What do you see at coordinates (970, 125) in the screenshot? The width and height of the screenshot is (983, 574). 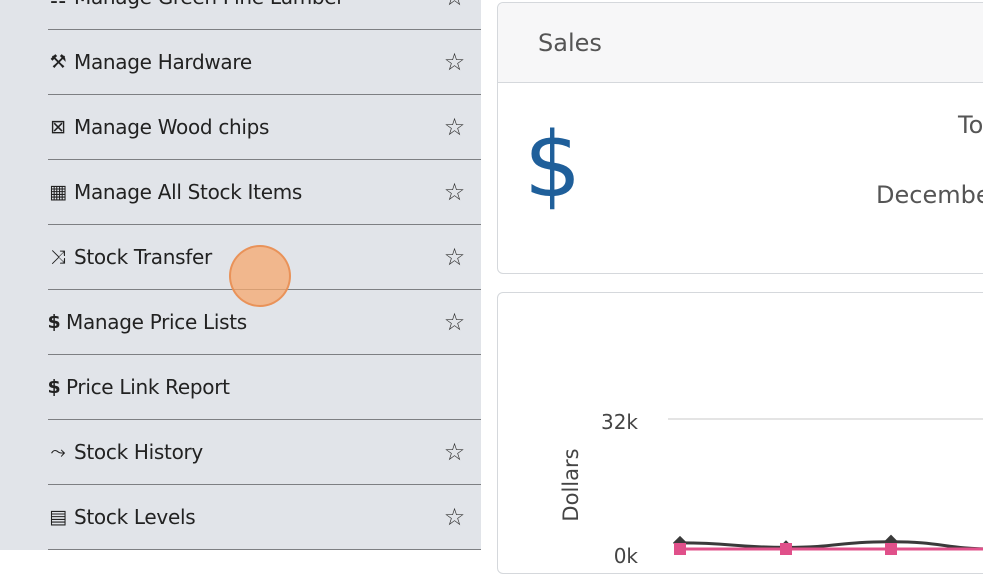 I see `sales-total-label: To` at bounding box center [970, 125].